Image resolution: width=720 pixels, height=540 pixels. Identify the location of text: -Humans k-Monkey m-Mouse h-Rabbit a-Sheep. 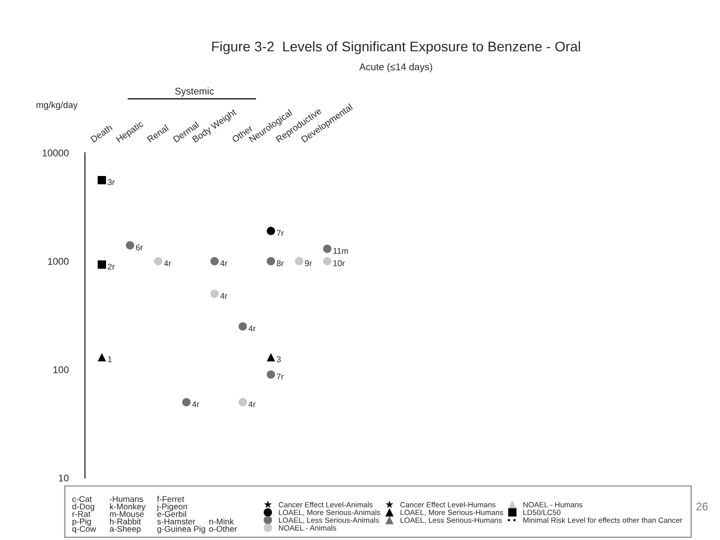
(128, 515).